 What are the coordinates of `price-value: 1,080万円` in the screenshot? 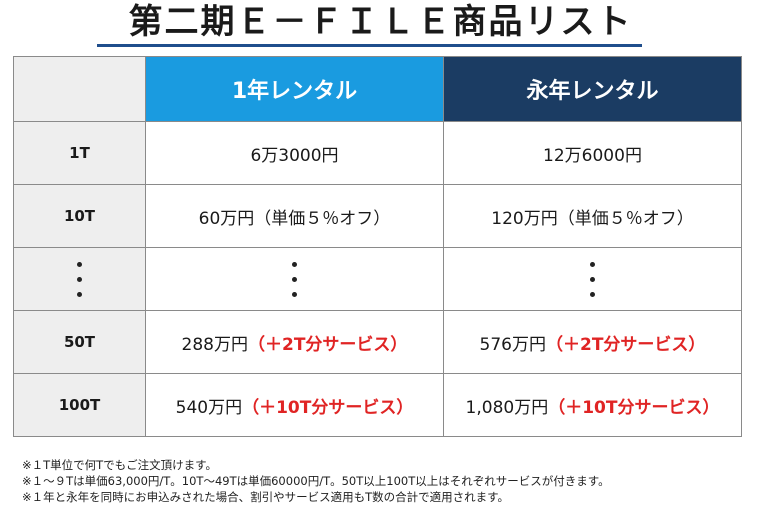 It's located at (507, 407).